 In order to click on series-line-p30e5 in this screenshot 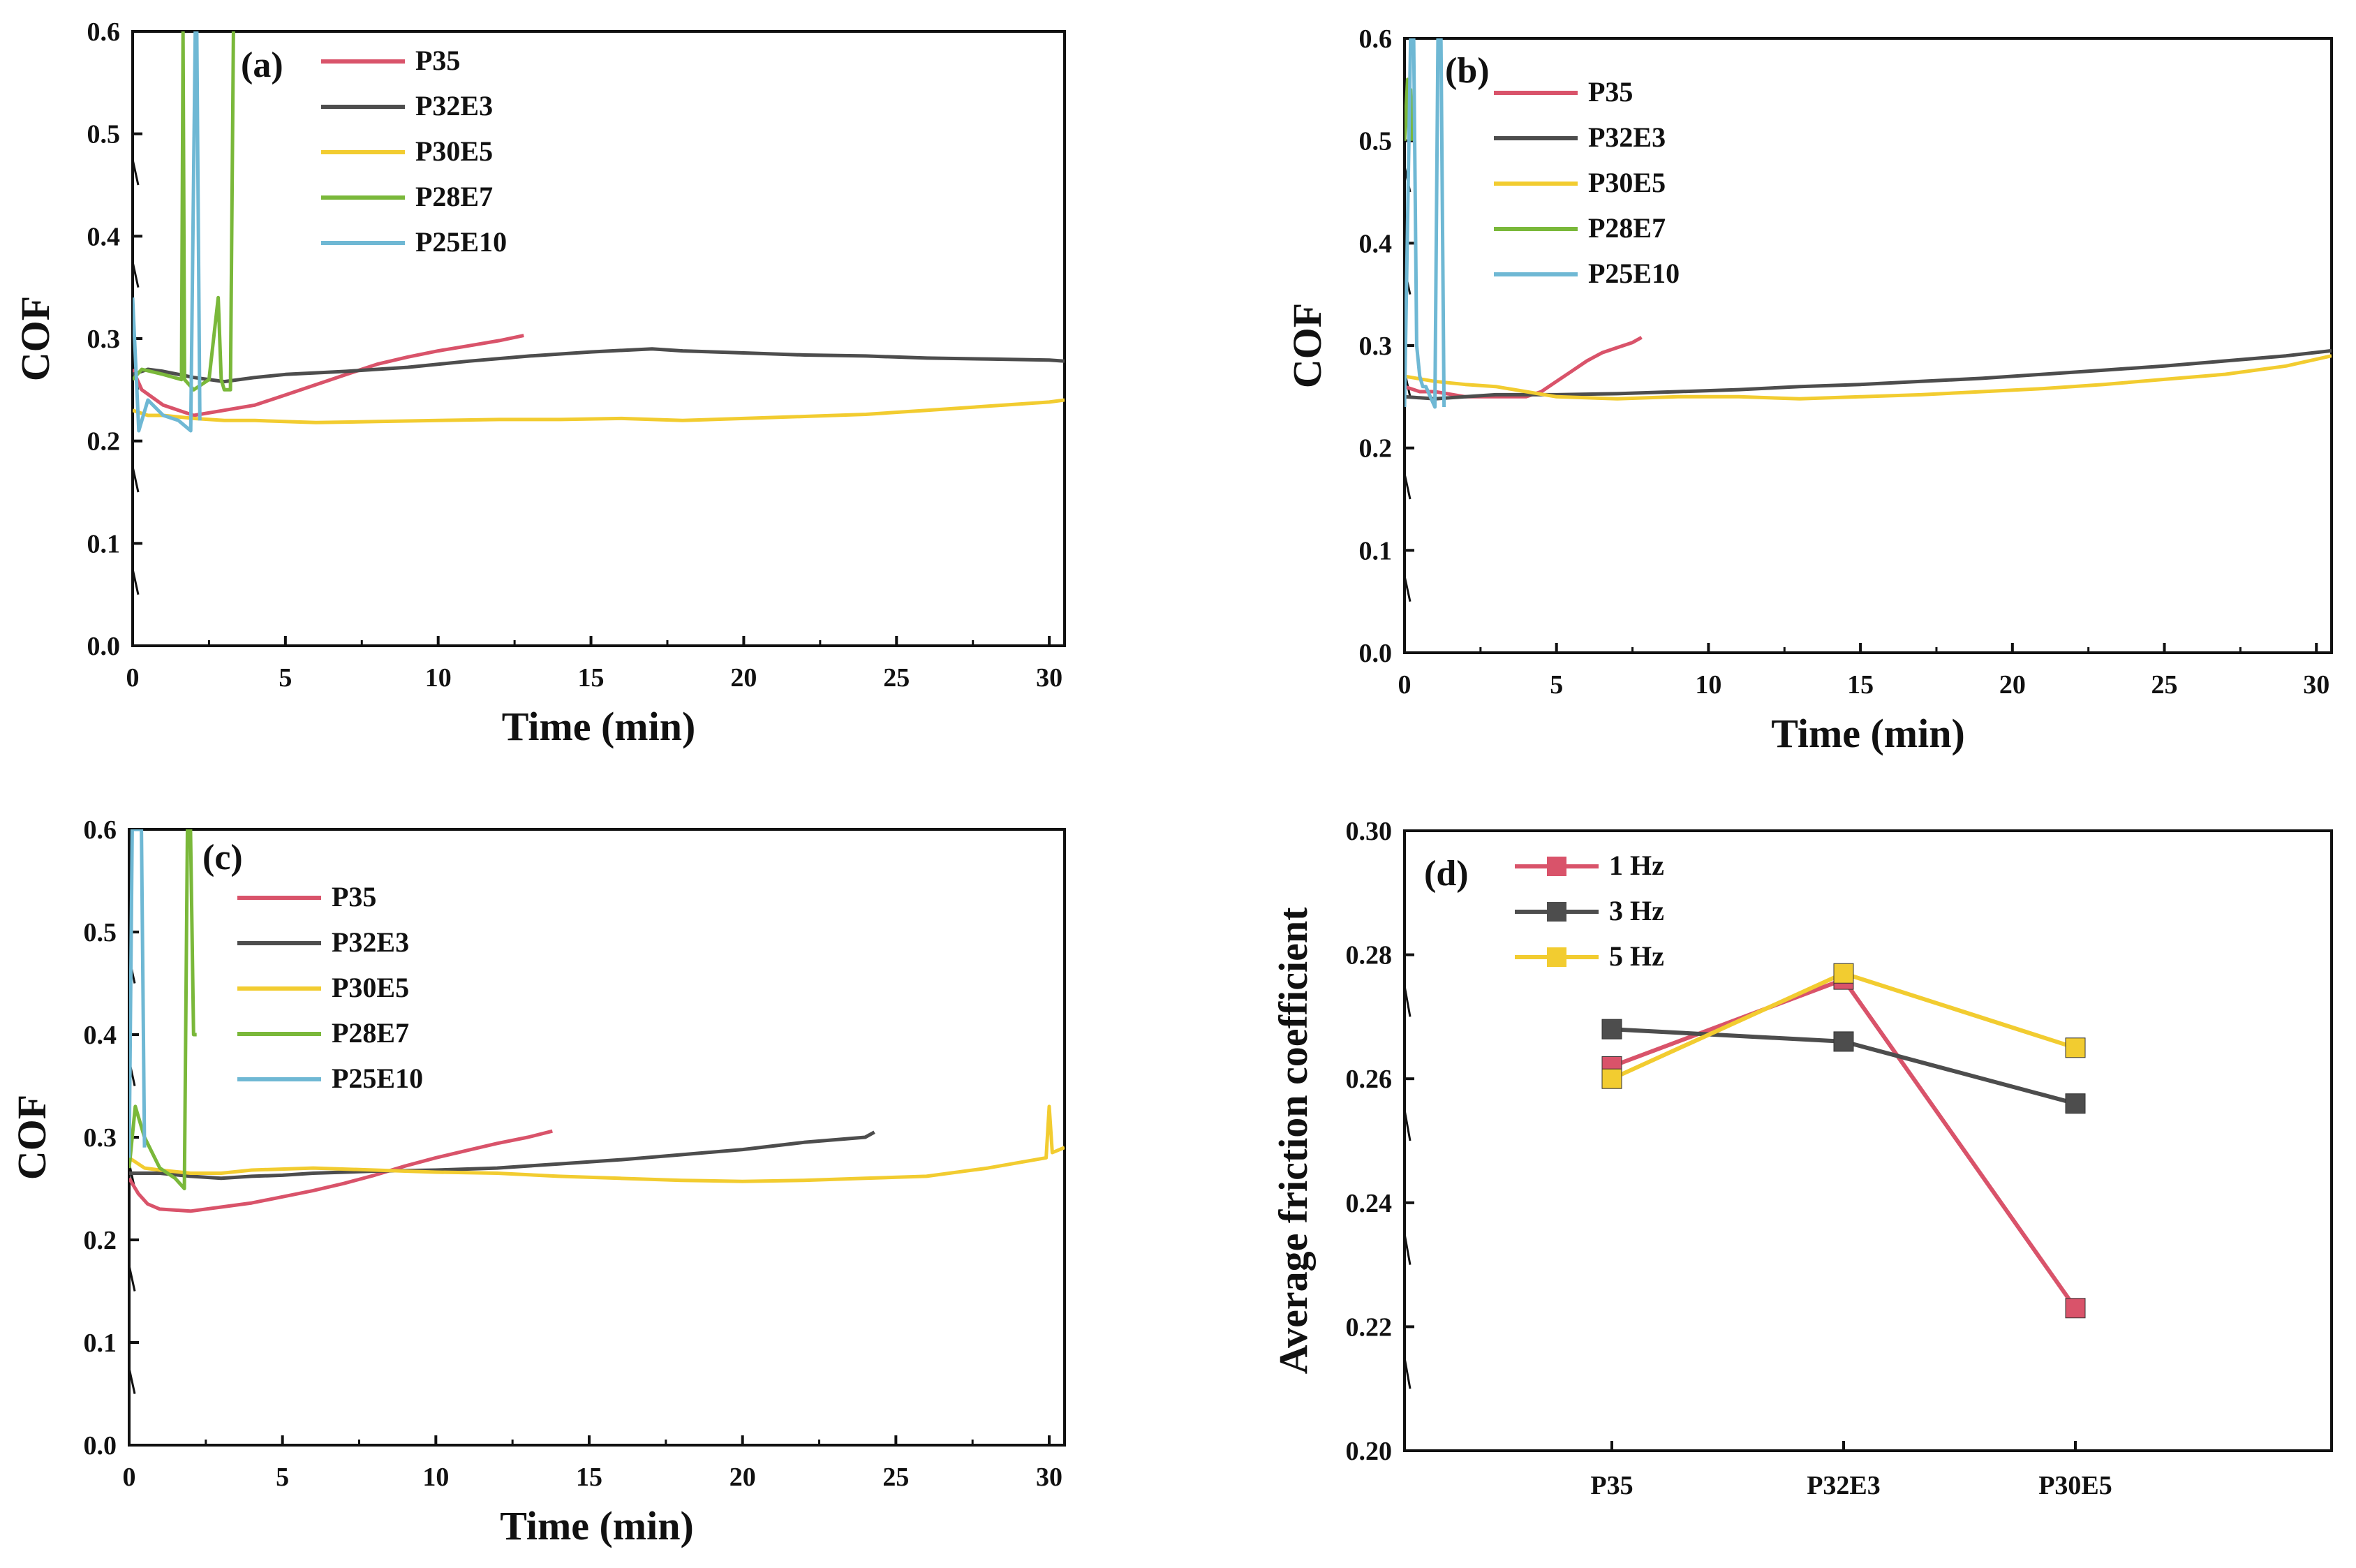, I will do `click(597, 1143)`.